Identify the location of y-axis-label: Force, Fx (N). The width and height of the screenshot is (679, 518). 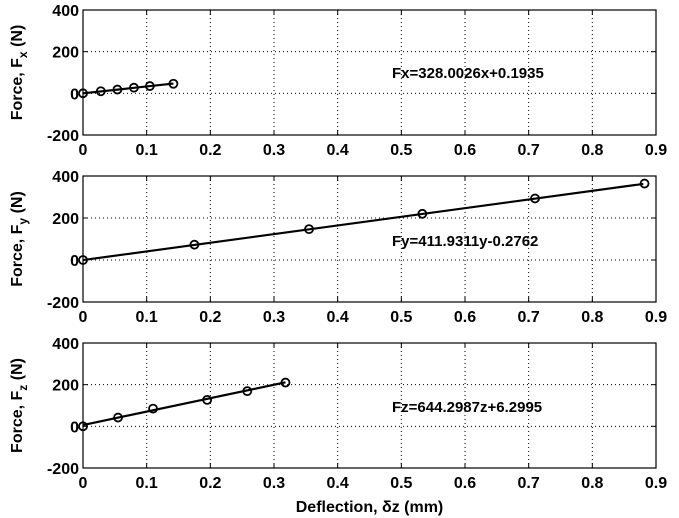
(19, 73).